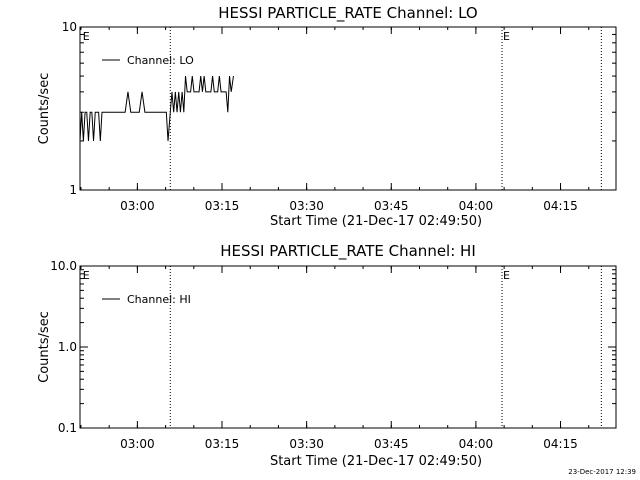 This screenshot has height=480, width=640. I want to click on y-tick-label: 10, so click(69, 27).